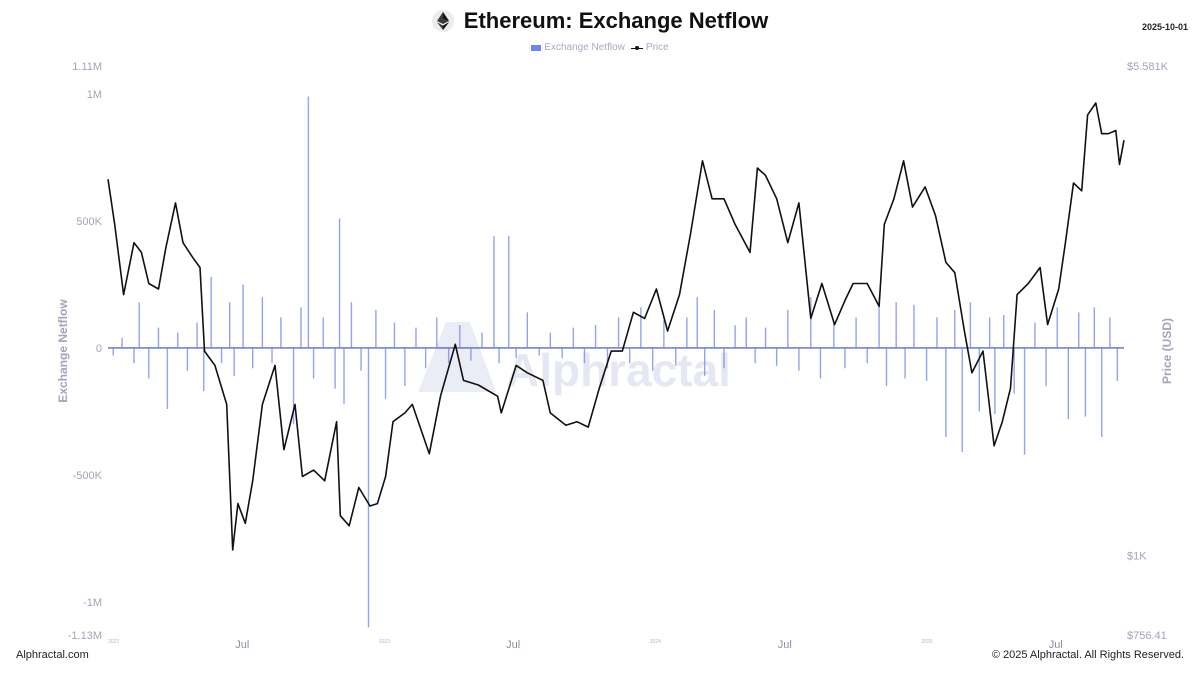  I want to click on right-tick-label: $756.41, so click(1147, 636).